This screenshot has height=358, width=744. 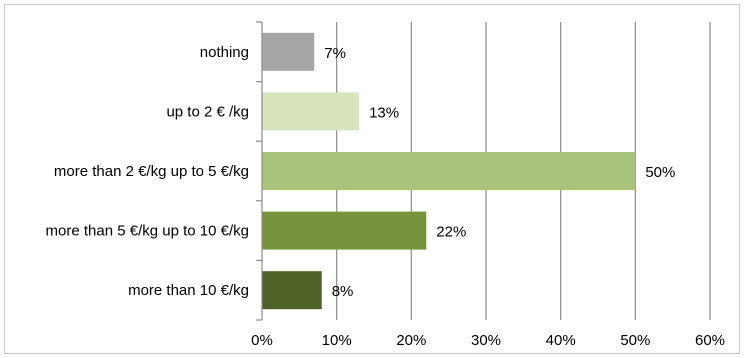 What do you see at coordinates (451, 232) in the screenshot?
I see `value-label-3: 22%` at bounding box center [451, 232].